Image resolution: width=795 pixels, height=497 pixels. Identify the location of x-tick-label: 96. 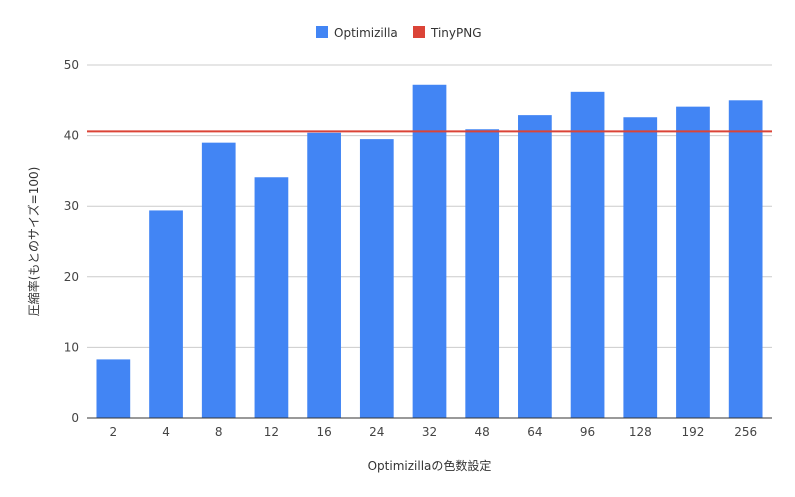
(587, 432).